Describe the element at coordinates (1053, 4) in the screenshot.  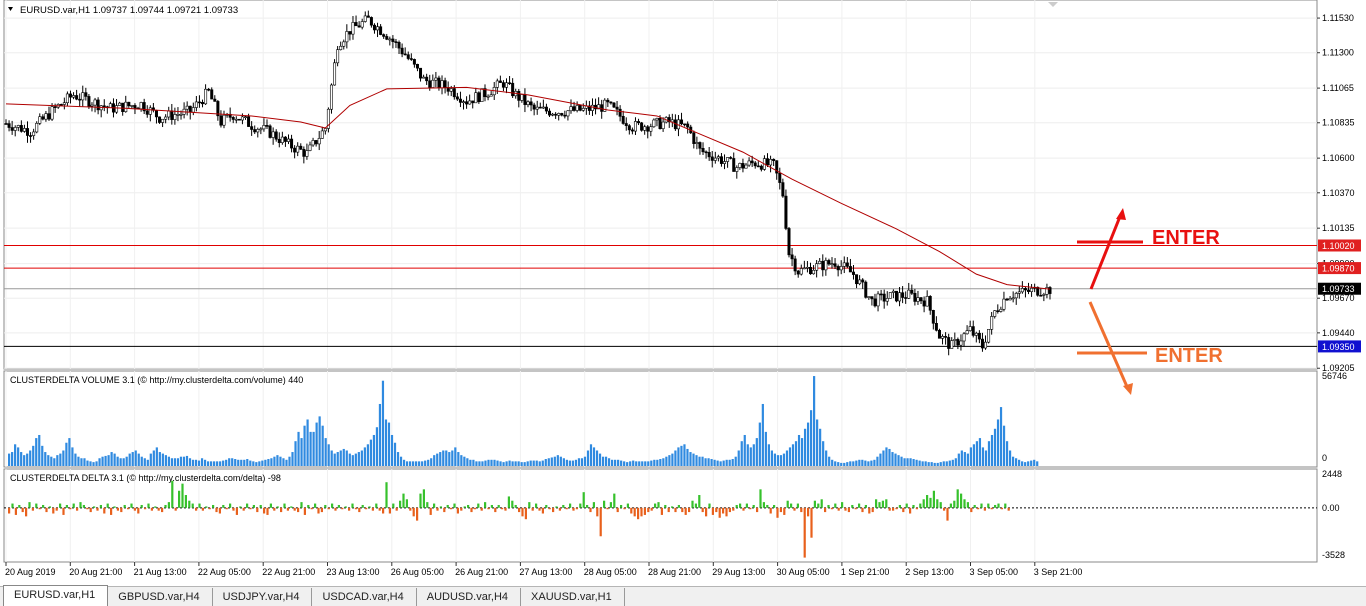
I see `chart-shift-marker` at that location.